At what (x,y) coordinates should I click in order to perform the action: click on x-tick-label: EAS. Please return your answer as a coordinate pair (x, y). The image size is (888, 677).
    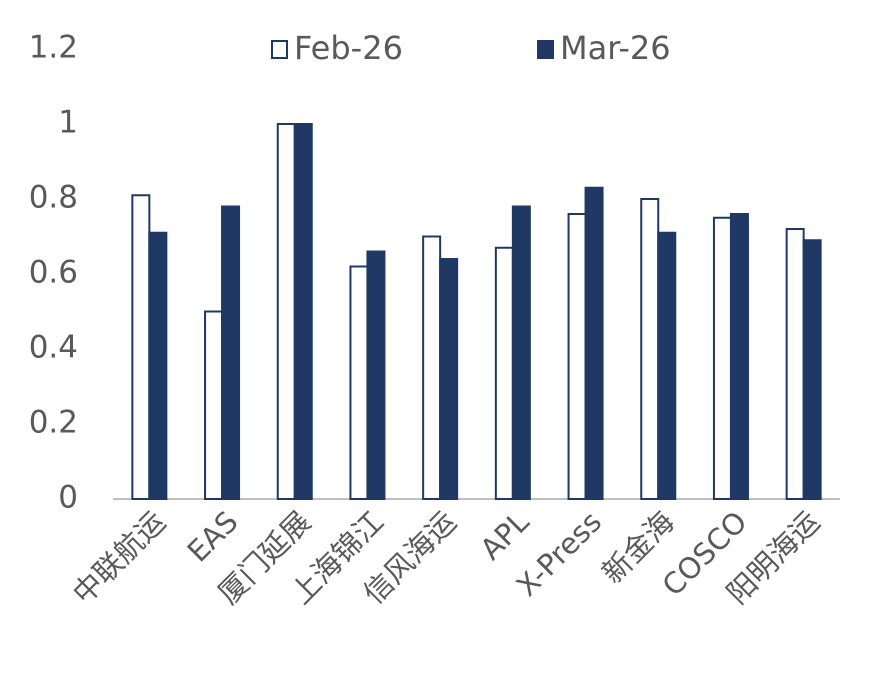
    Looking at the image, I should click on (213, 537).